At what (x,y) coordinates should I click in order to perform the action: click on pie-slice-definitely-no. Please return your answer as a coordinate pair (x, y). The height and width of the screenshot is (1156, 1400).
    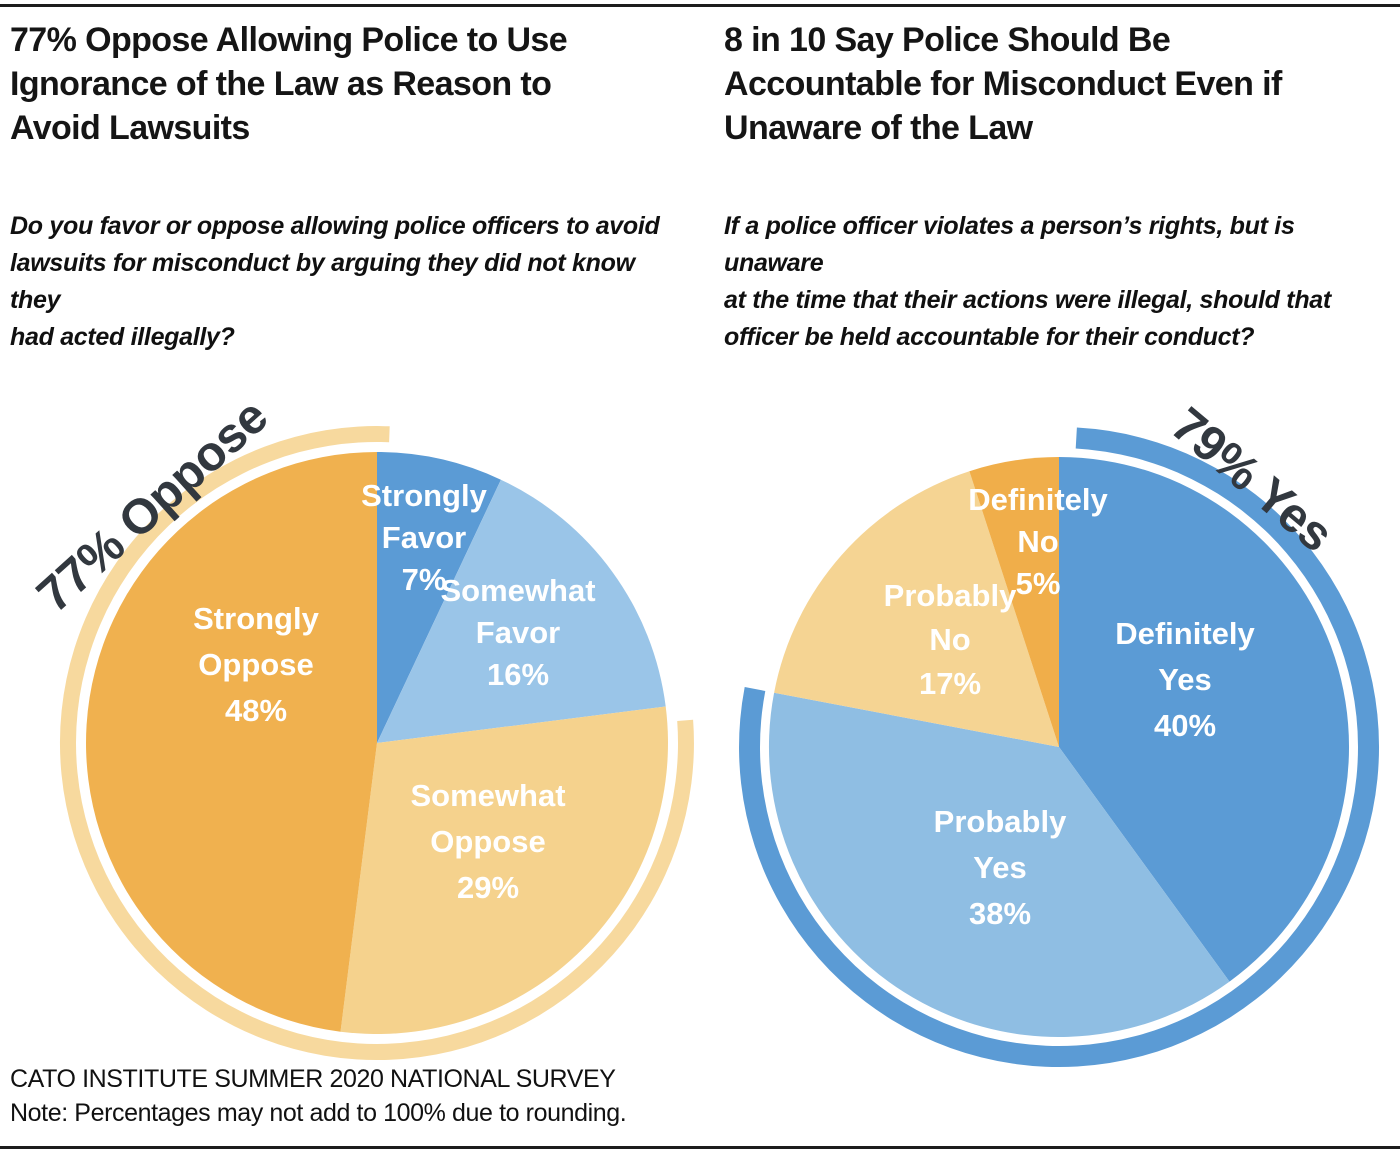
    Looking at the image, I should click on (1014, 602).